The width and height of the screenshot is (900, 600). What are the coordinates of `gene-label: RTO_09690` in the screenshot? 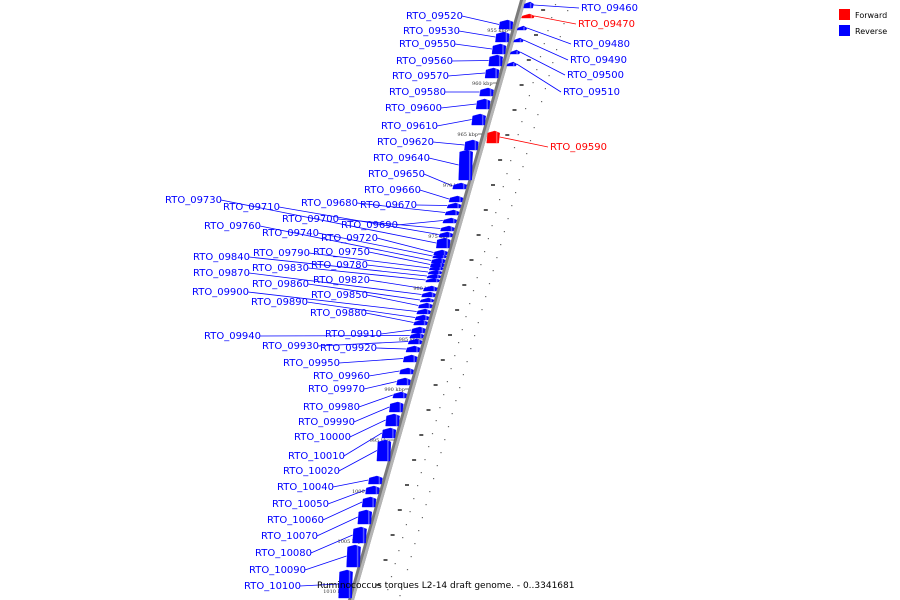 It's located at (369, 225).